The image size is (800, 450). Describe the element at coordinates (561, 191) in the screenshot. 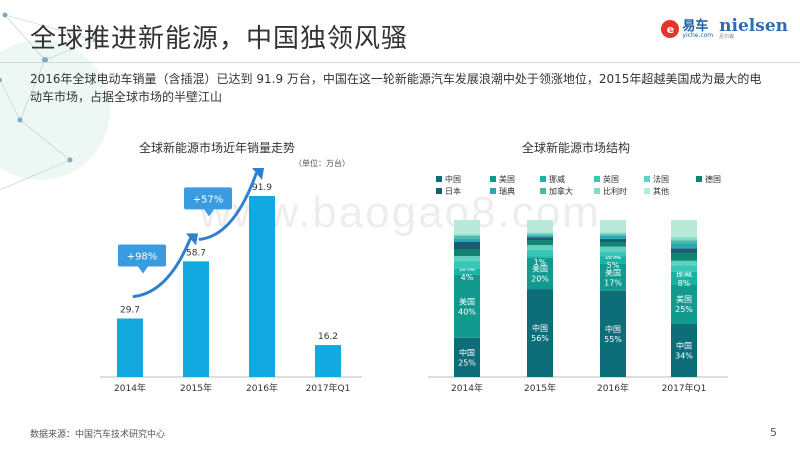

I see `legend-label-8: 加拿大` at that location.